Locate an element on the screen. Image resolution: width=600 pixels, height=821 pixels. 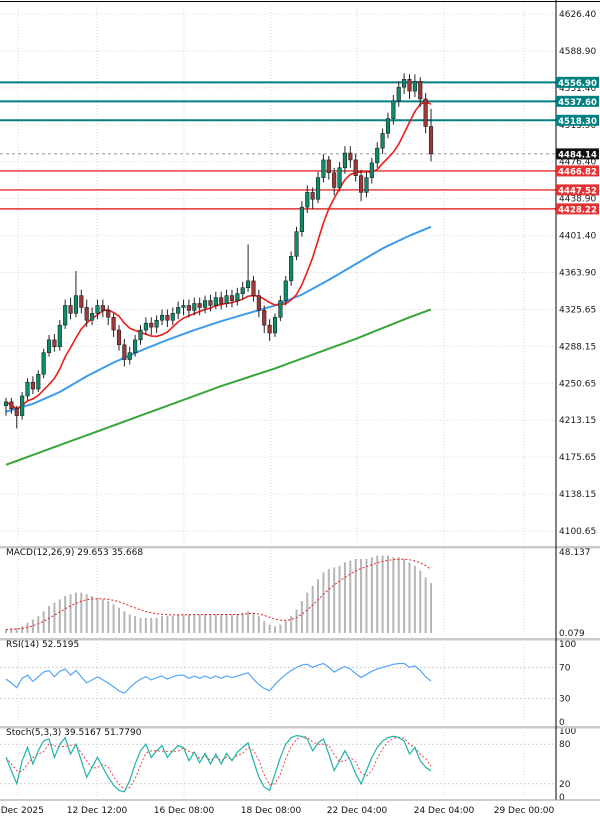
time-label: 22 Dec 04:00 is located at coordinates (357, 811).